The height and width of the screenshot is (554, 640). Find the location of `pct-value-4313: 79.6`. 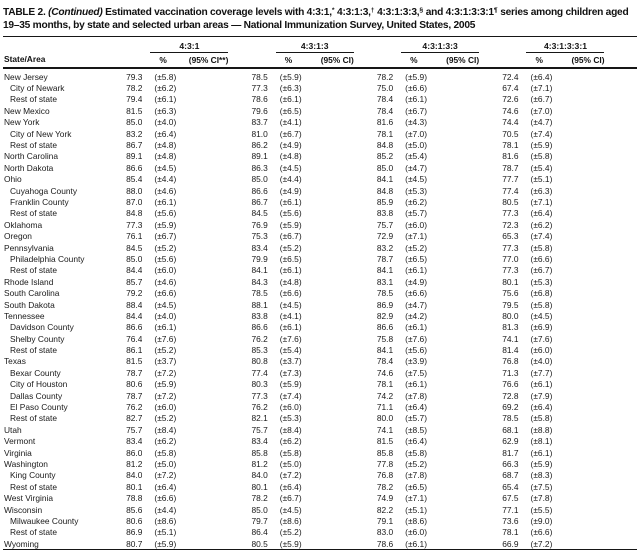

pct-value-4313: 79.6 is located at coordinates (259, 110).